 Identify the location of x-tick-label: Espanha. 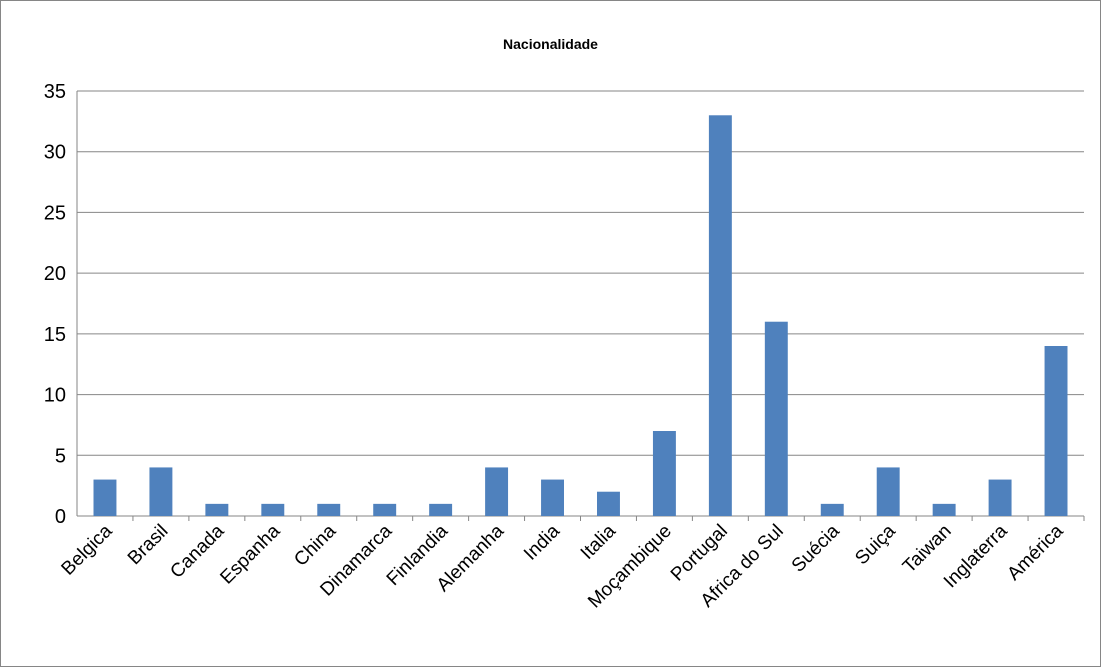
(250, 554).